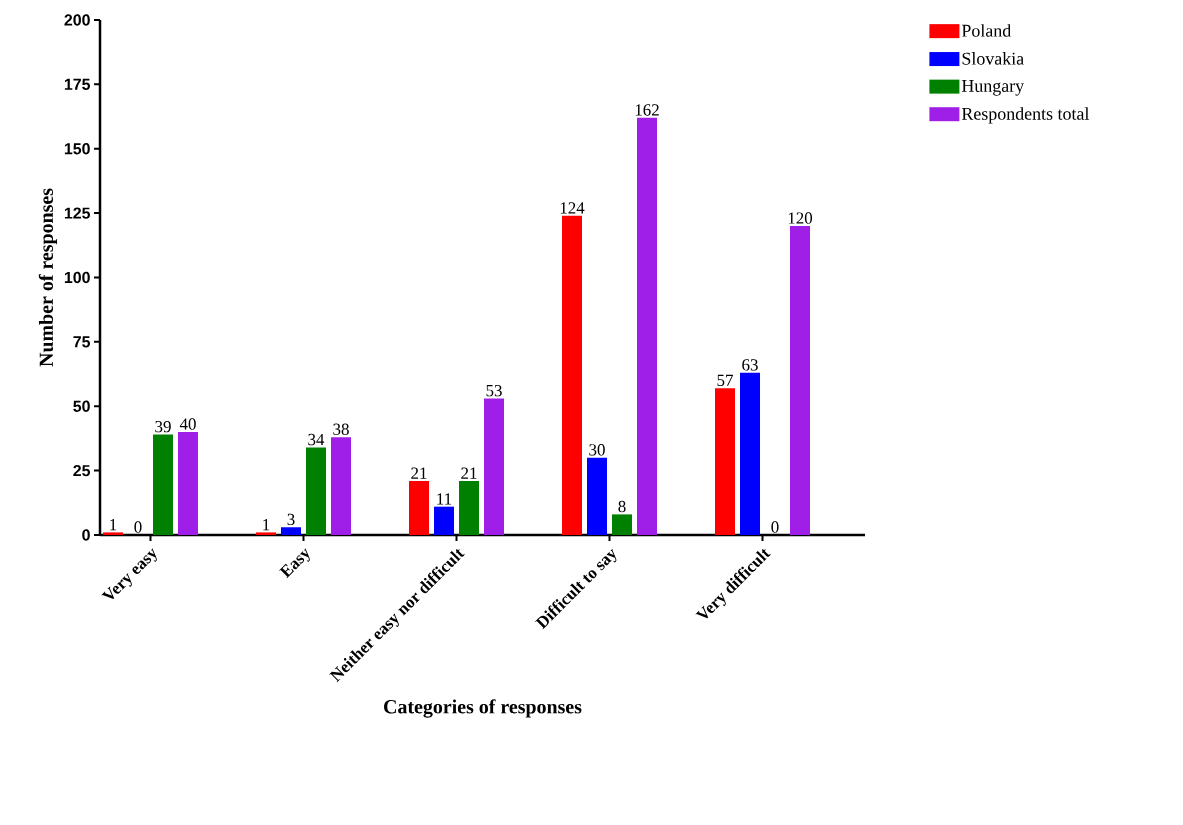 The height and width of the screenshot is (825, 1183). I want to click on data-label: 40, so click(187, 424).